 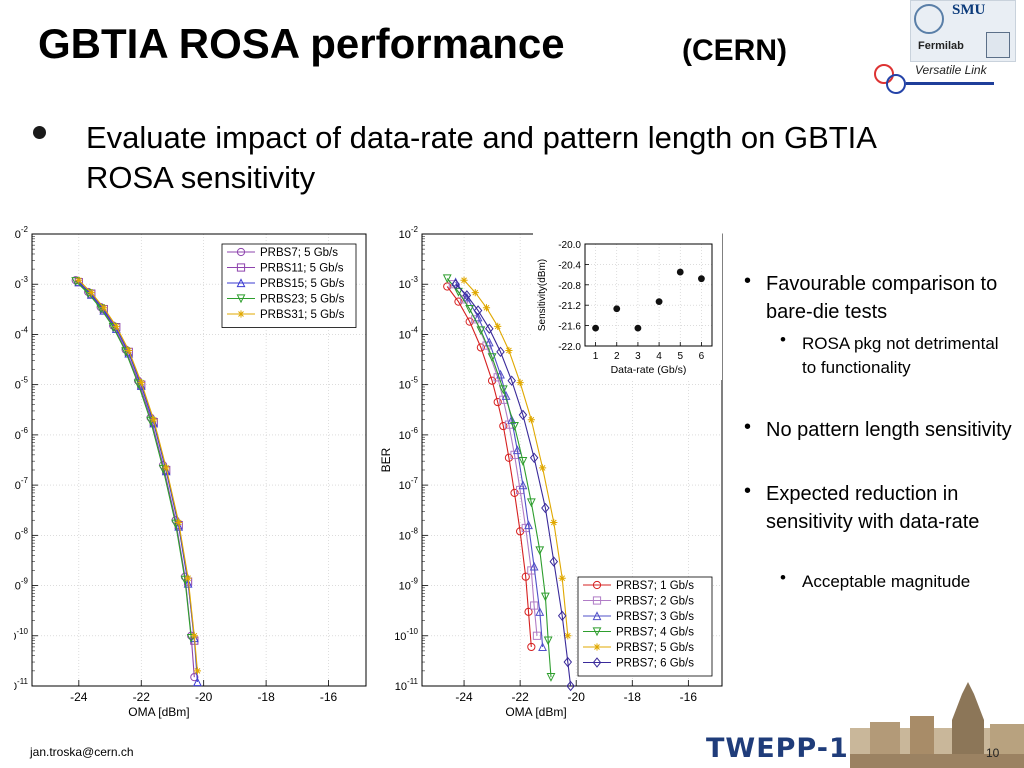 What do you see at coordinates (648, 295) in the screenshot?
I see `inset-frame` at bounding box center [648, 295].